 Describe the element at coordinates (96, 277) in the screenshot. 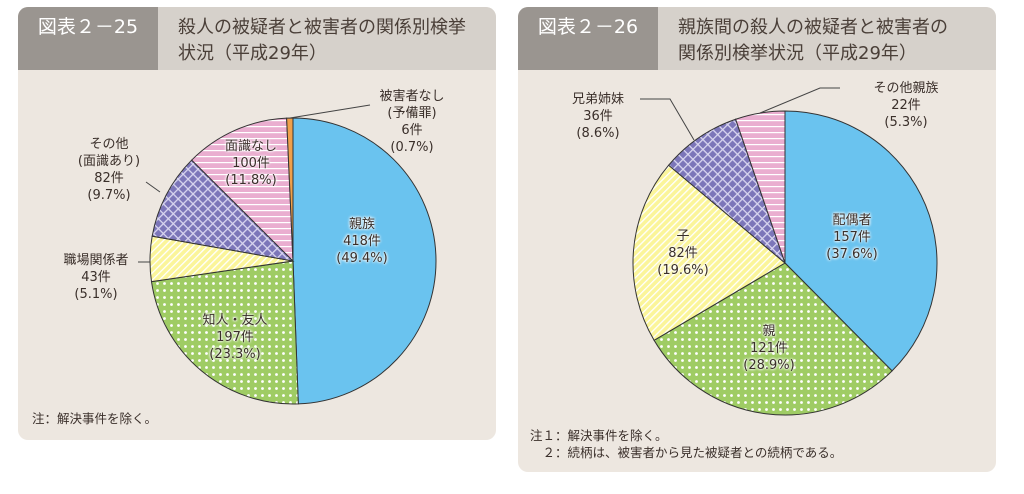

I see `slice-label-shokuba: 職場関係者 43件 (5.1%)` at that location.